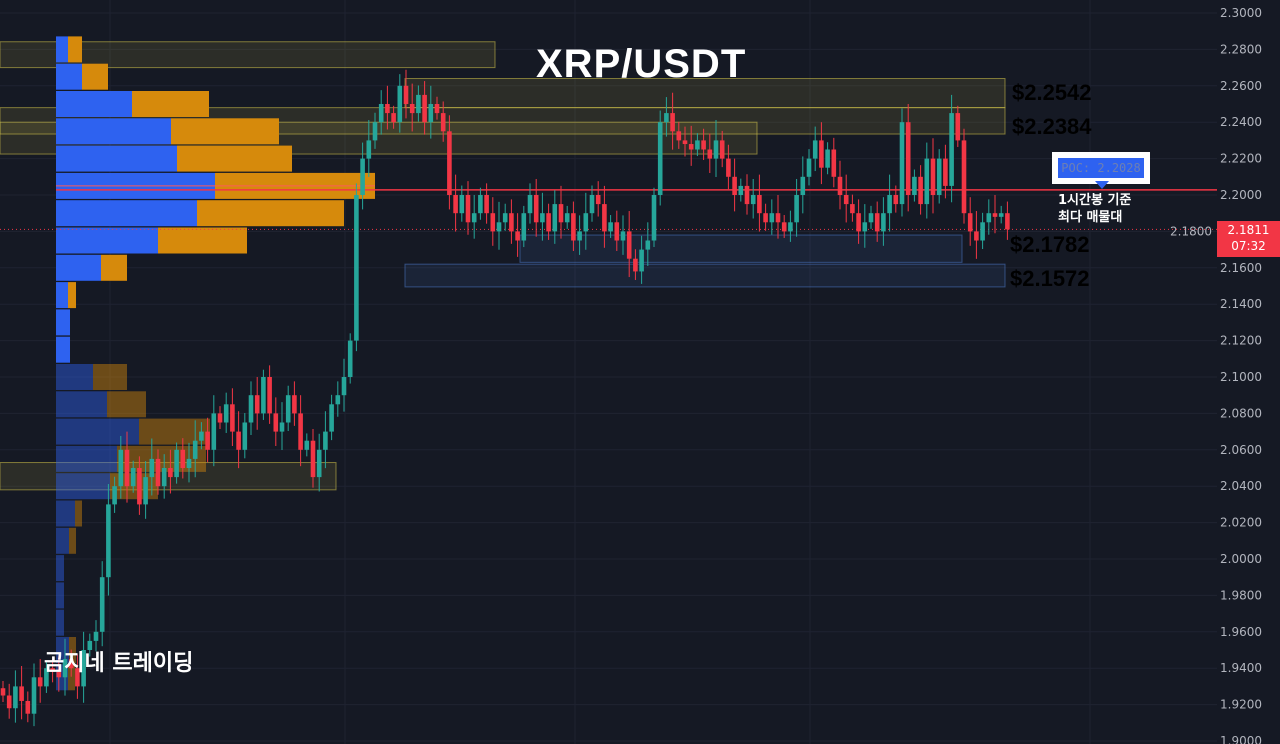 Image resolution: width=1280 pixels, height=744 pixels. Describe the element at coordinates (1052, 92) in the screenshot. I see `level-label-2-2542: $2.2542` at that location.